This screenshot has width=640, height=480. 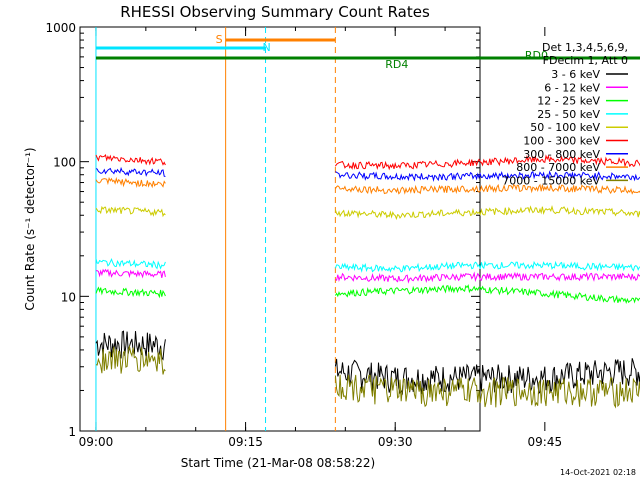 What do you see at coordinates (568, 101) in the screenshot?
I see `legend-label-2: 12 - 25 keV` at bounding box center [568, 101].